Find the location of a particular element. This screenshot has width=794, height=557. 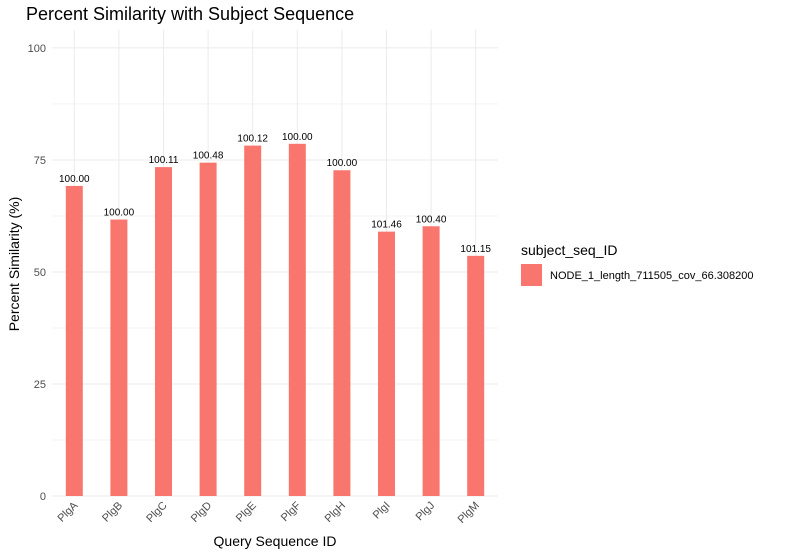

x-tick-label: PlgD is located at coordinates (201, 512).